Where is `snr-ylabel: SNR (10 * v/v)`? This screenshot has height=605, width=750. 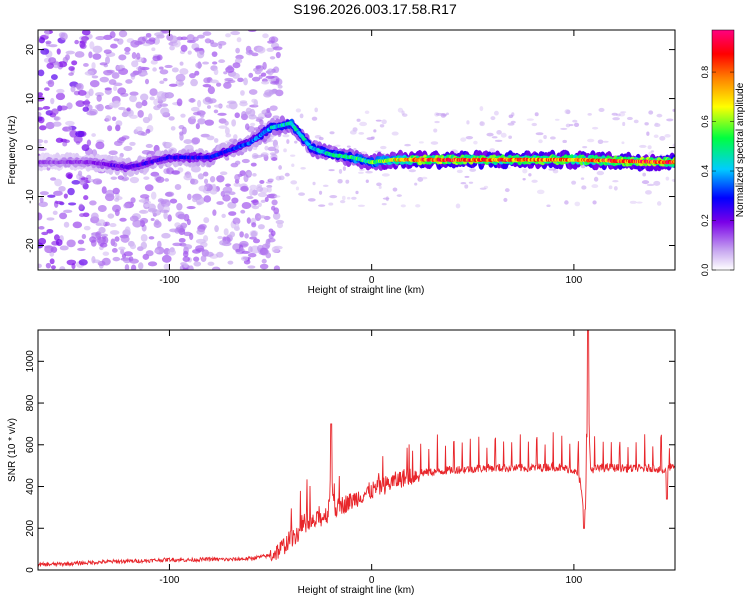
snr-ylabel: SNR (10 * v/v) is located at coordinates (12, 450).